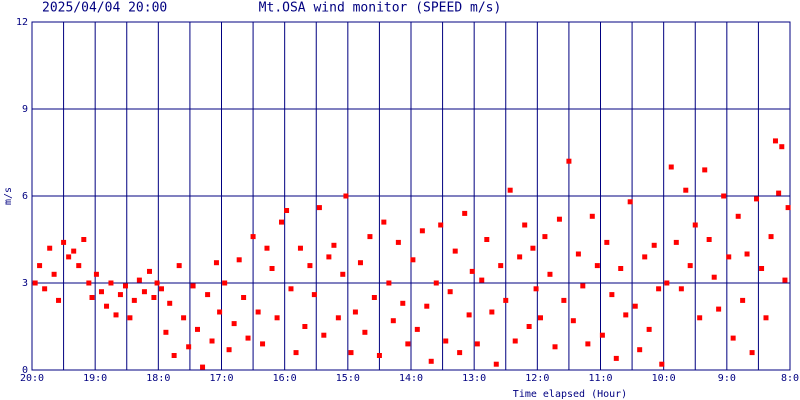  I want to click on x-tick-label: 13:0, so click(474, 378).